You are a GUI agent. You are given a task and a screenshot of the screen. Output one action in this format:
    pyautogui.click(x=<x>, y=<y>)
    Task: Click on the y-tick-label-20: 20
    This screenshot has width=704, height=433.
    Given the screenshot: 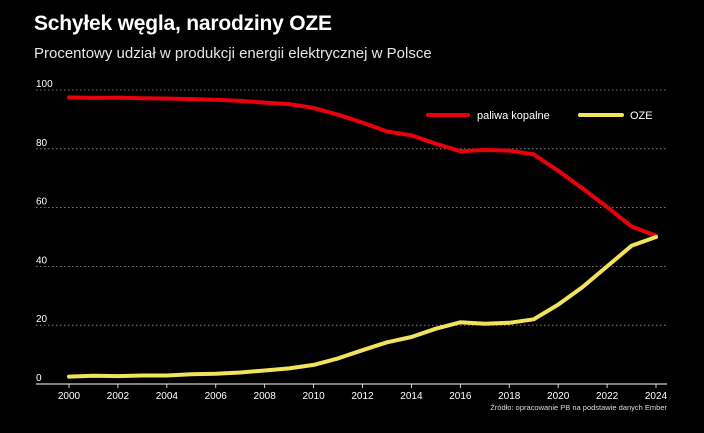 What is the action you would take?
    pyautogui.click(x=42, y=319)
    